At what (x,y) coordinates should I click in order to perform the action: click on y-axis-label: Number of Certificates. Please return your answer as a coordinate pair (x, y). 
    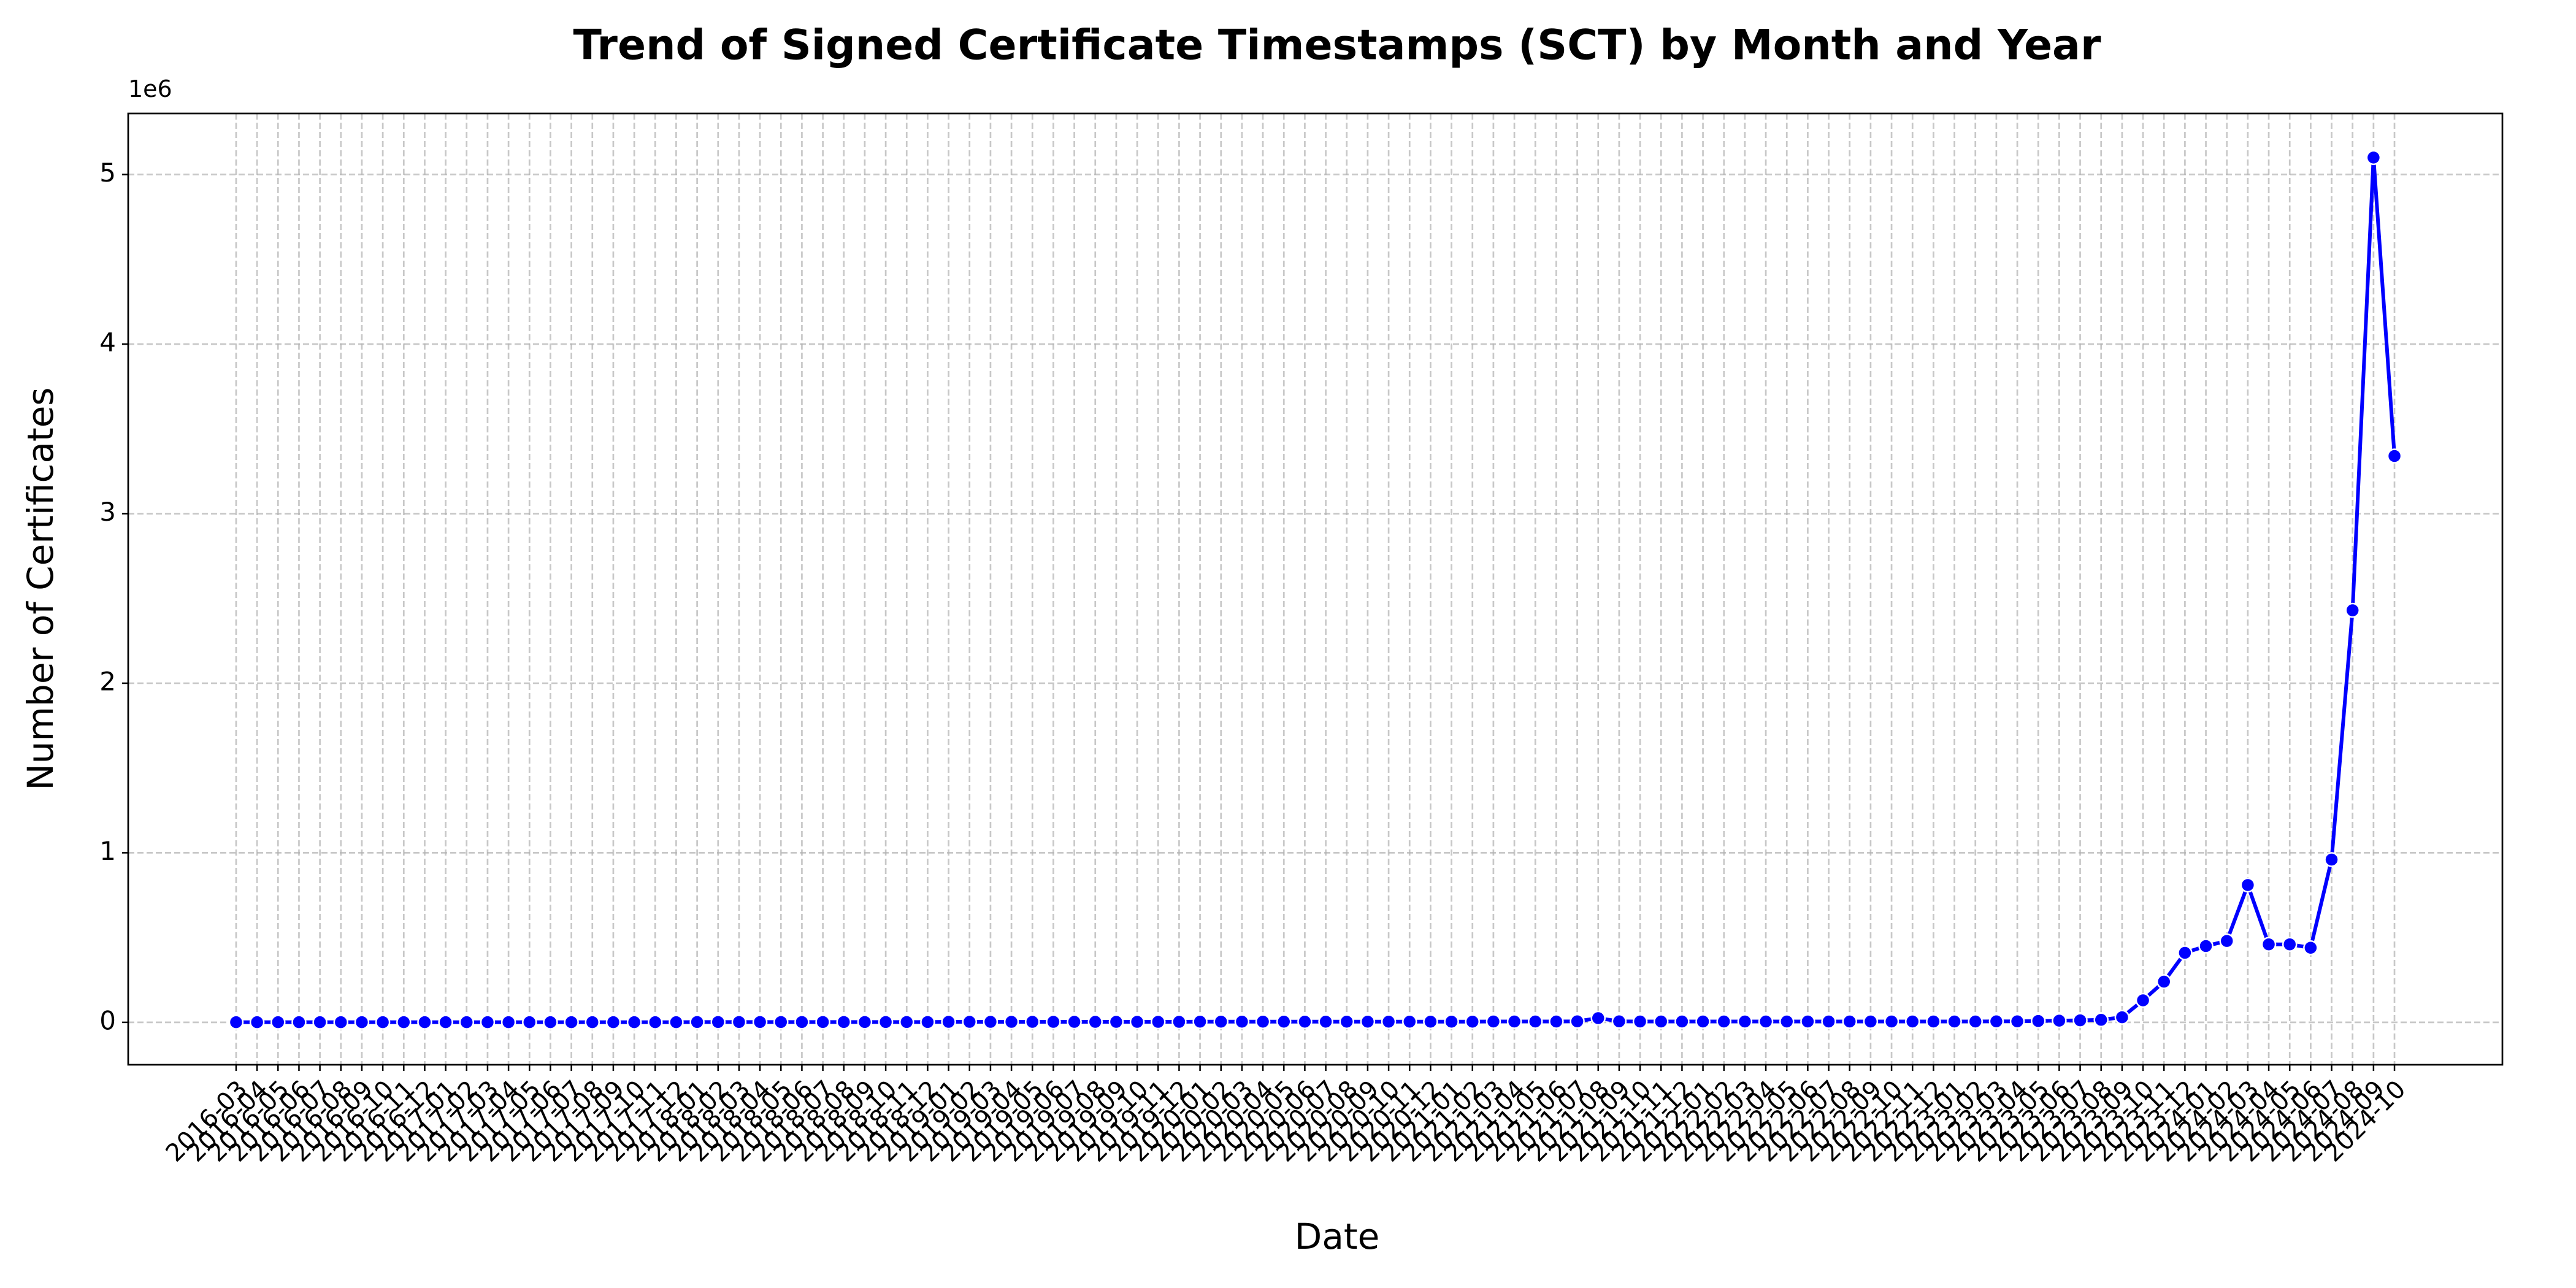
    Looking at the image, I should click on (40, 588).